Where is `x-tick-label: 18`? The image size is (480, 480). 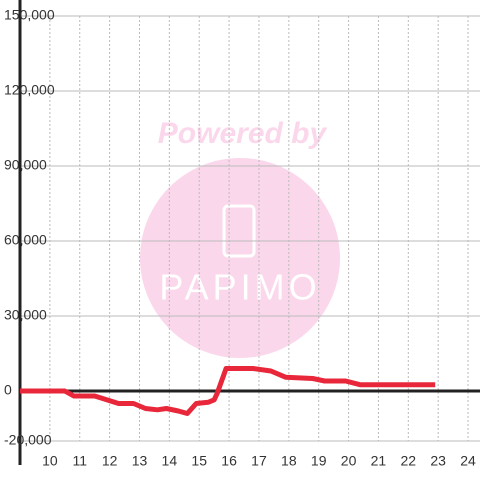 x-tick-label: 18 is located at coordinates (289, 461).